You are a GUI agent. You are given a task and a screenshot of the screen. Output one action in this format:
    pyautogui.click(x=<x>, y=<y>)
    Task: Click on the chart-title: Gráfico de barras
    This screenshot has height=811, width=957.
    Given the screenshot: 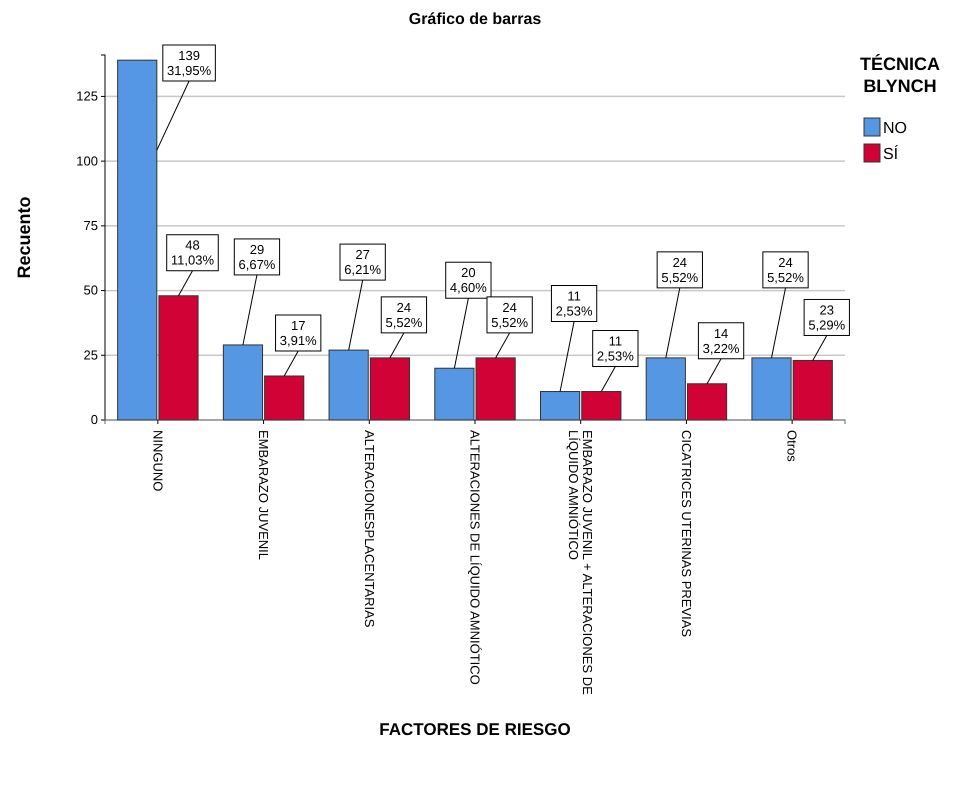 What is the action you would take?
    pyautogui.click(x=475, y=19)
    